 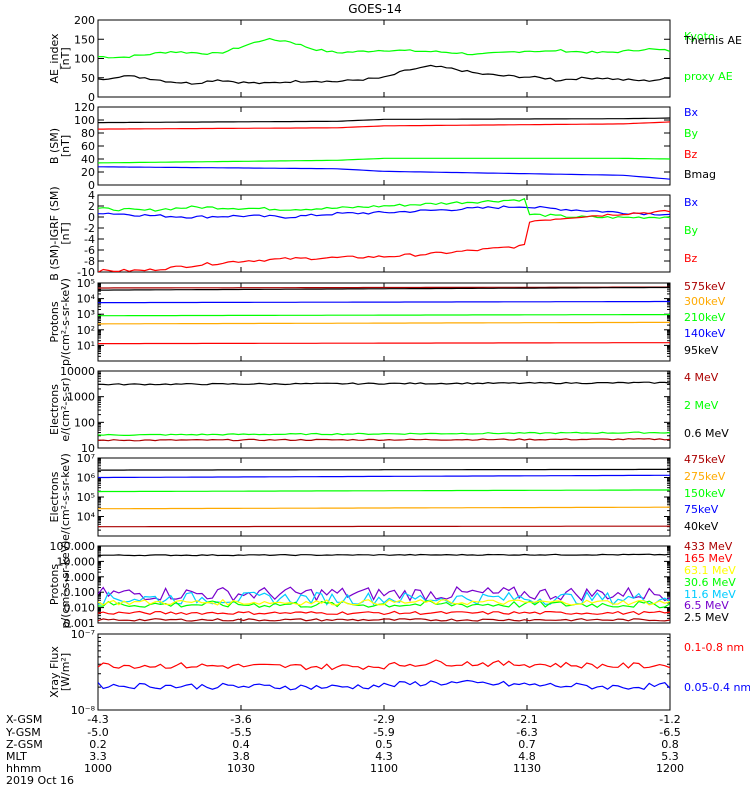 I want to click on legend-0-05-0-4-nm: 0.05-0.4 nm, so click(x=717, y=687).